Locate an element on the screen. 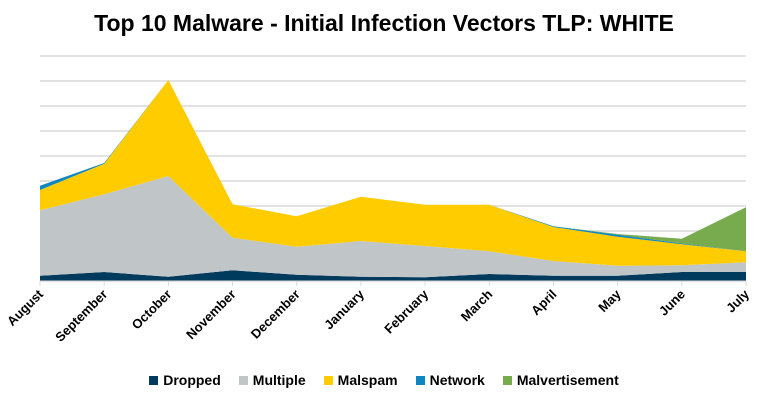  x-tick-label: January is located at coordinates (344, 309).